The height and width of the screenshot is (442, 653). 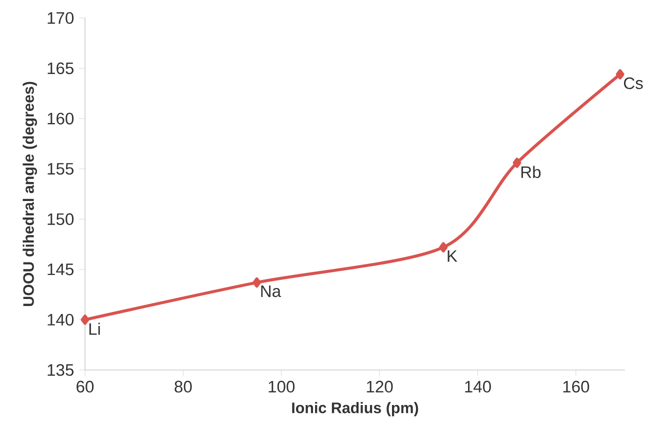 What do you see at coordinates (61, 169) in the screenshot?
I see `y-tick-label: 155` at bounding box center [61, 169].